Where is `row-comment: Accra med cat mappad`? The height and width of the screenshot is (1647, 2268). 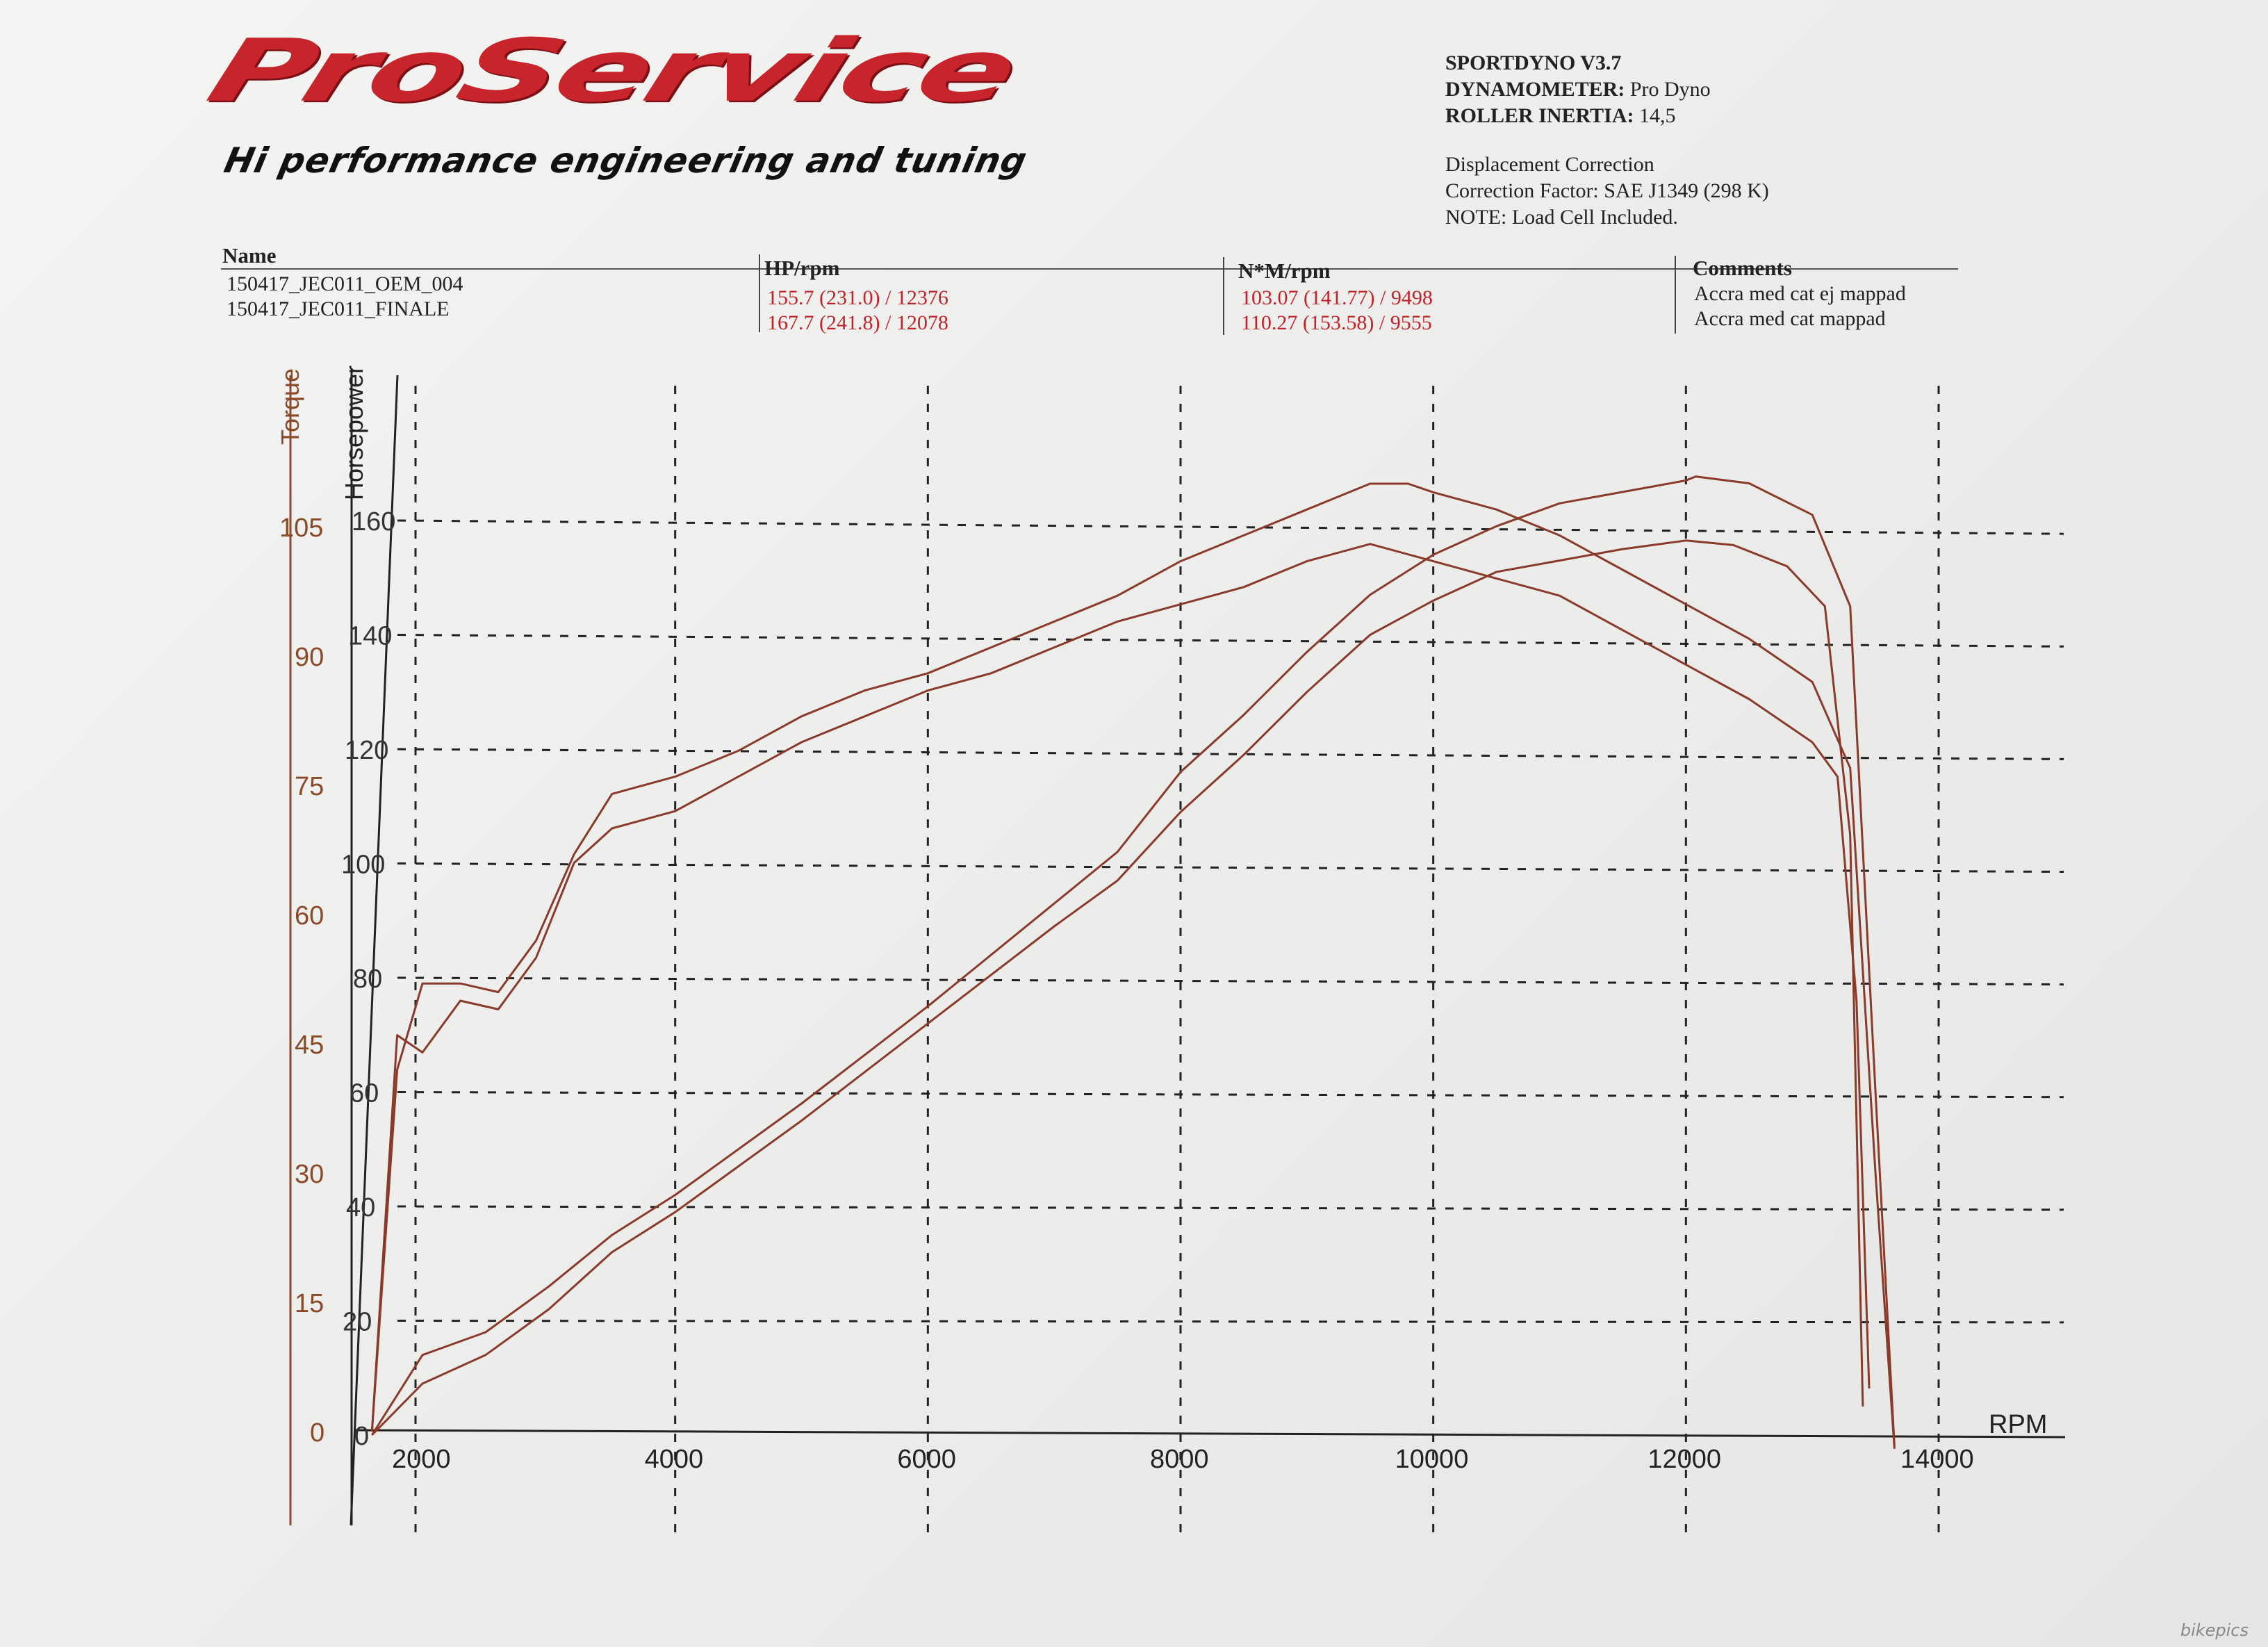 row-comment: Accra med cat mappad is located at coordinates (1790, 318).